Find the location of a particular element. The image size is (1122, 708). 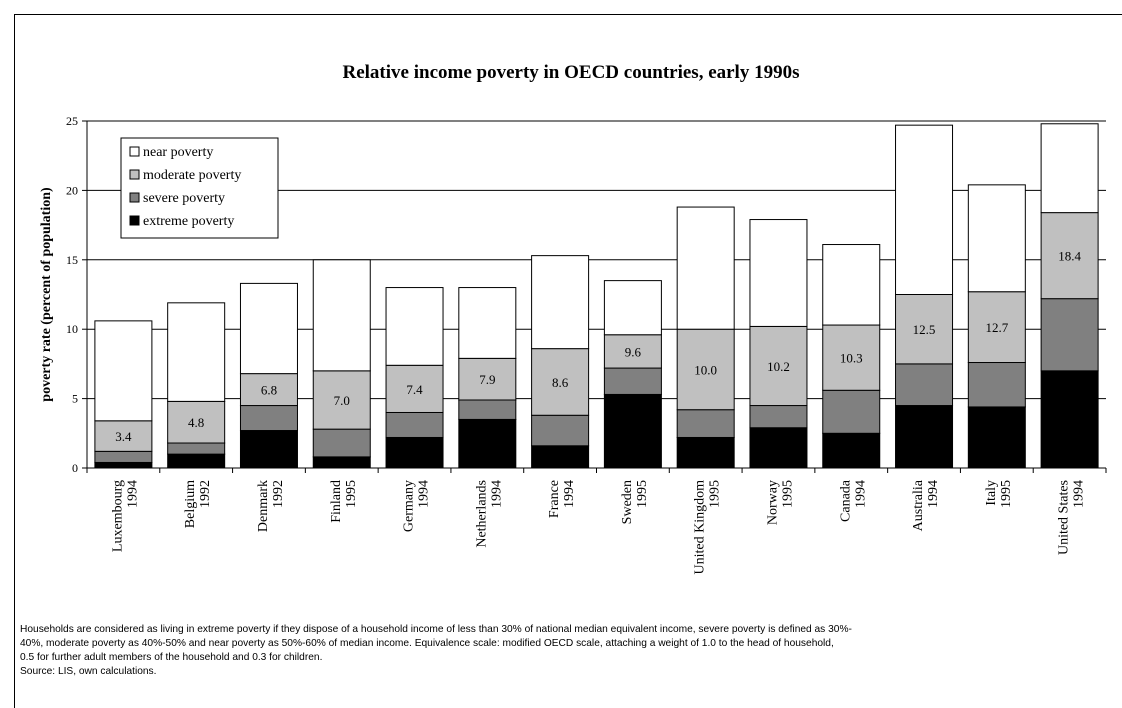

data-label: 10.2 is located at coordinates (778, 366).